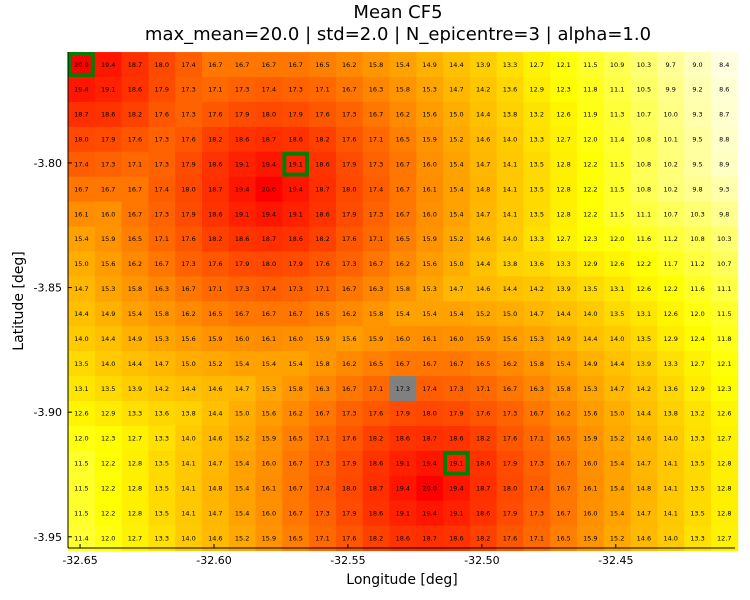  I want to click on cell-value-label: 13.9, so click(135, 389).